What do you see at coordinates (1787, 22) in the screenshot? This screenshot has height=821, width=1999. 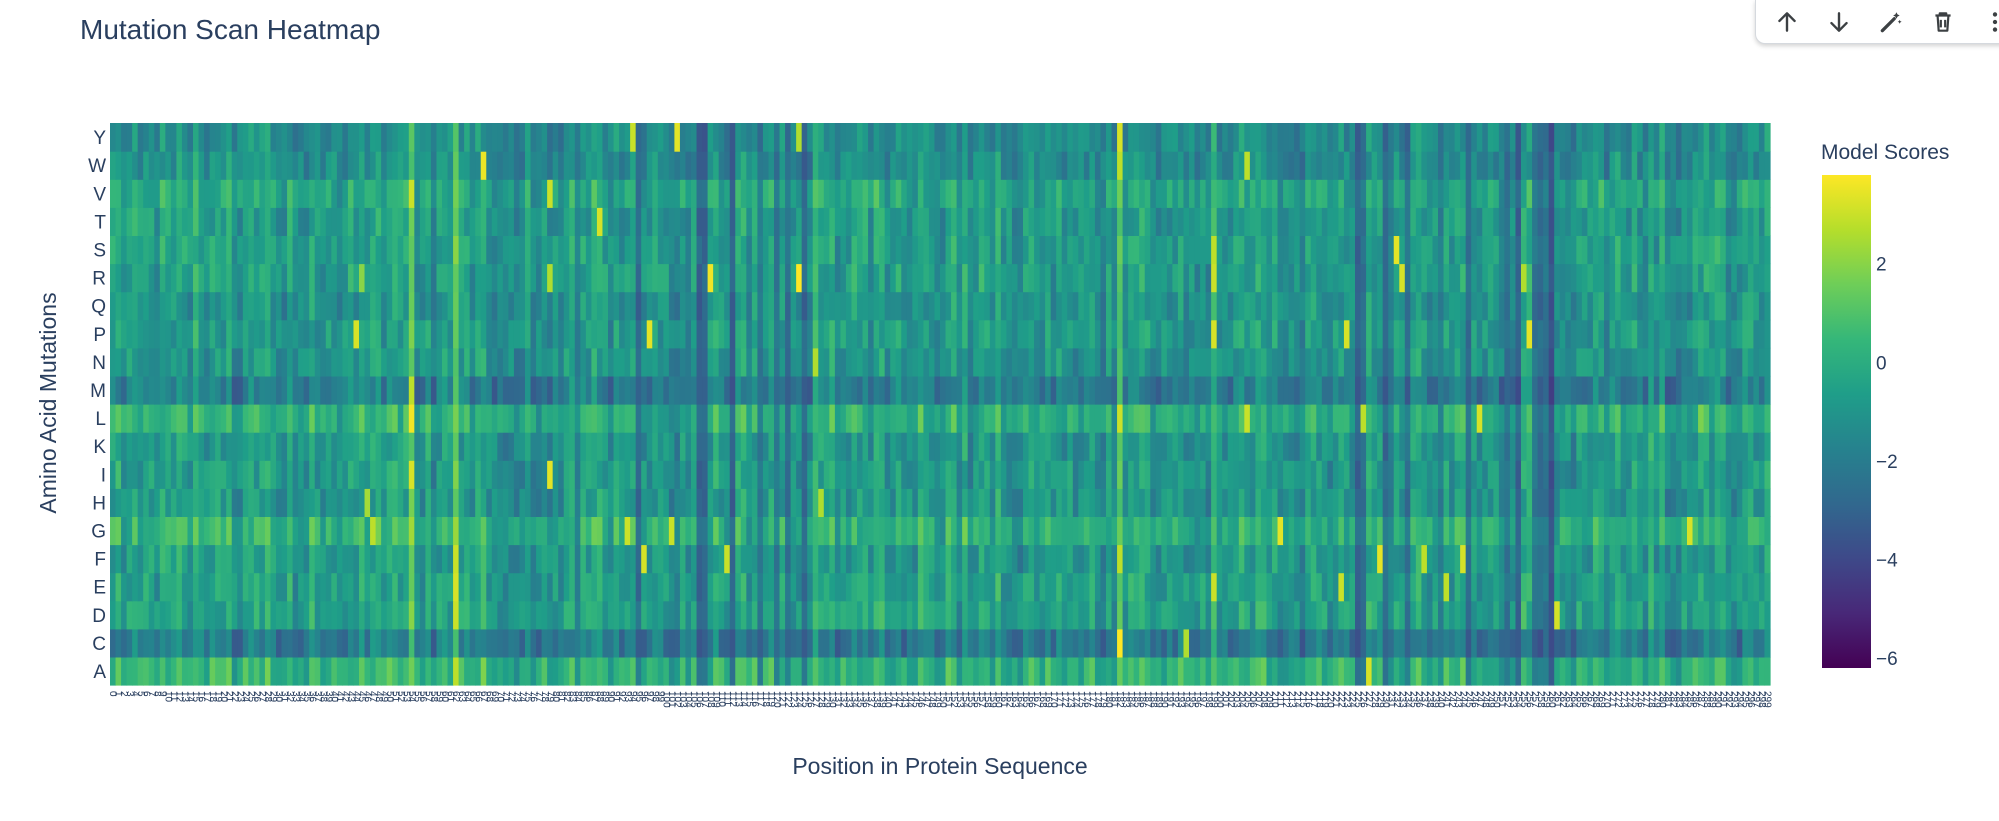 I see `move-up-button` at bounding box center [1787, 22].